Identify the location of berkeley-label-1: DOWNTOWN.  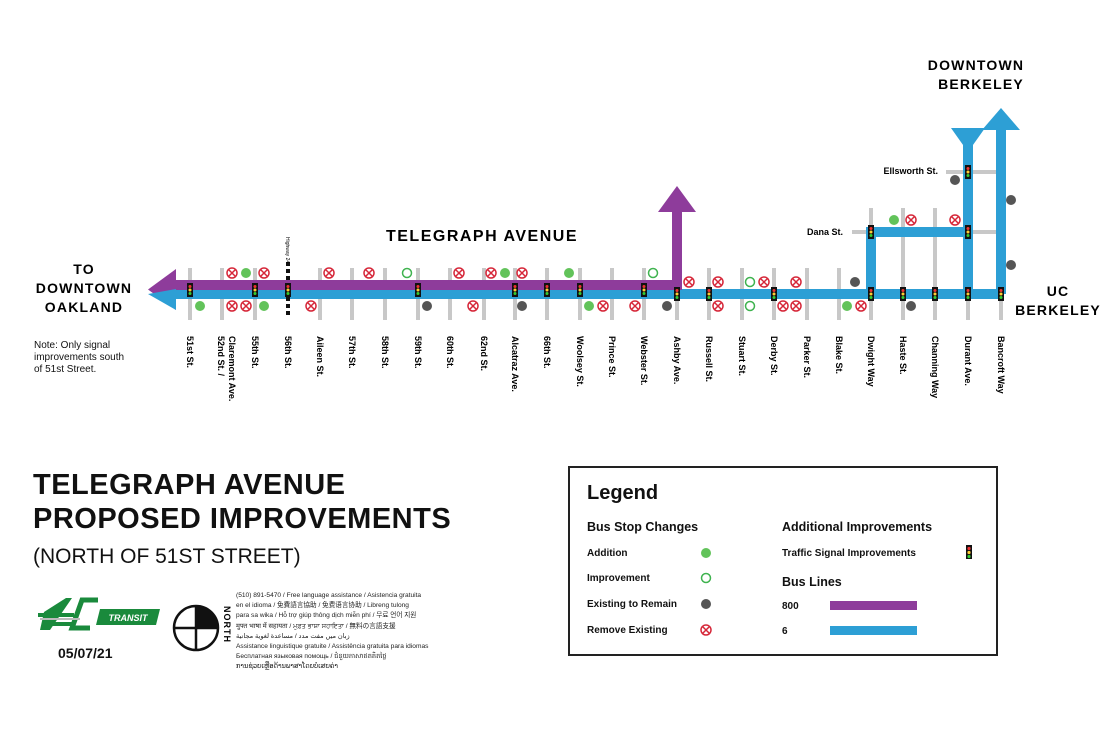
(976, 65).